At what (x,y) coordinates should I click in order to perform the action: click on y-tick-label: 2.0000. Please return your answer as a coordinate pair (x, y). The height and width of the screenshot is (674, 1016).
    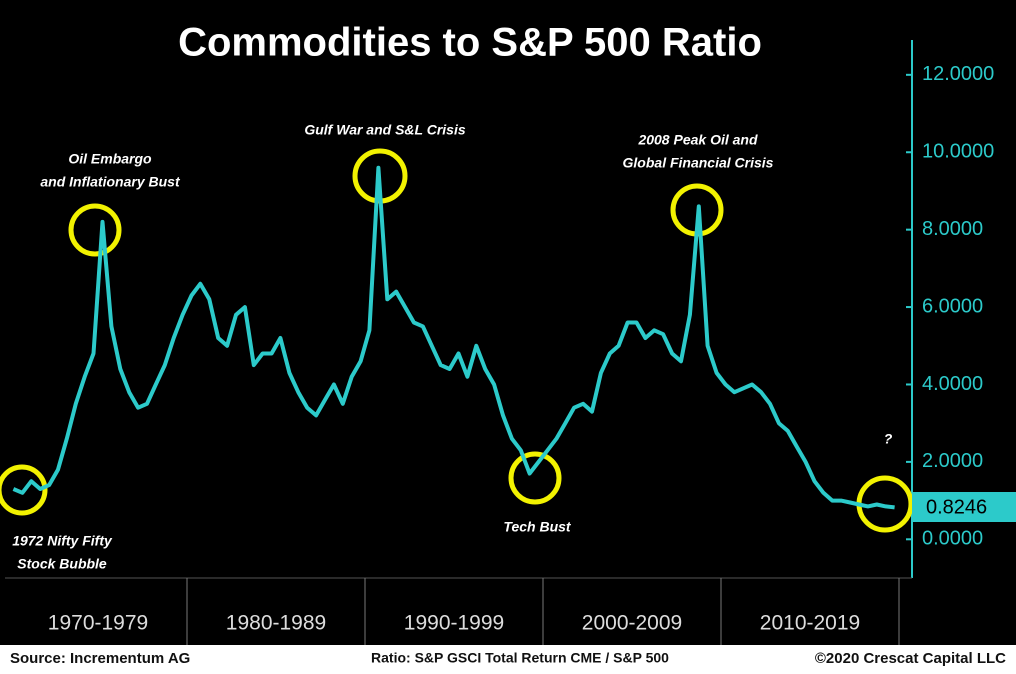
    Looking at the image, I should click on (952, 461).